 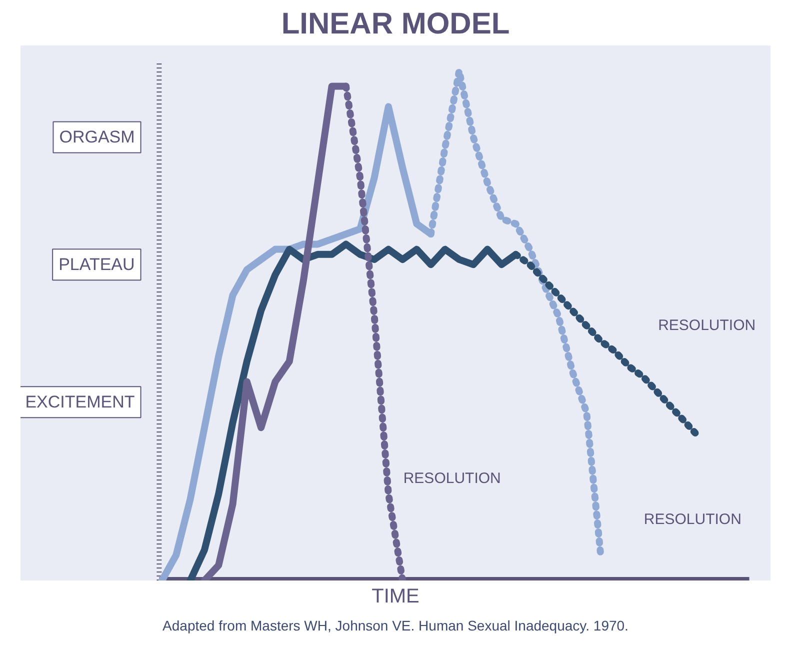 I want to click on text: PLATEAU, so click(x=96, y=264).